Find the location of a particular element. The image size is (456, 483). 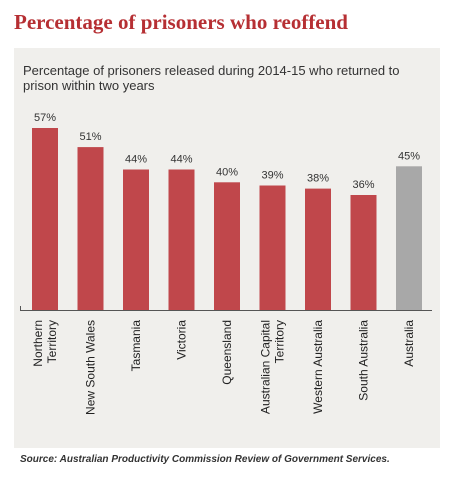

bar-new-south-wales is located at coordinates (90, 228).